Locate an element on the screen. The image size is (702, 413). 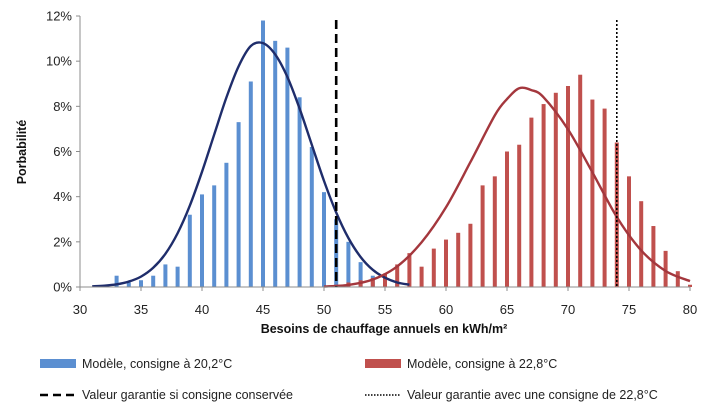
x-tick-label: 35 is located at coordinates (141, 309).